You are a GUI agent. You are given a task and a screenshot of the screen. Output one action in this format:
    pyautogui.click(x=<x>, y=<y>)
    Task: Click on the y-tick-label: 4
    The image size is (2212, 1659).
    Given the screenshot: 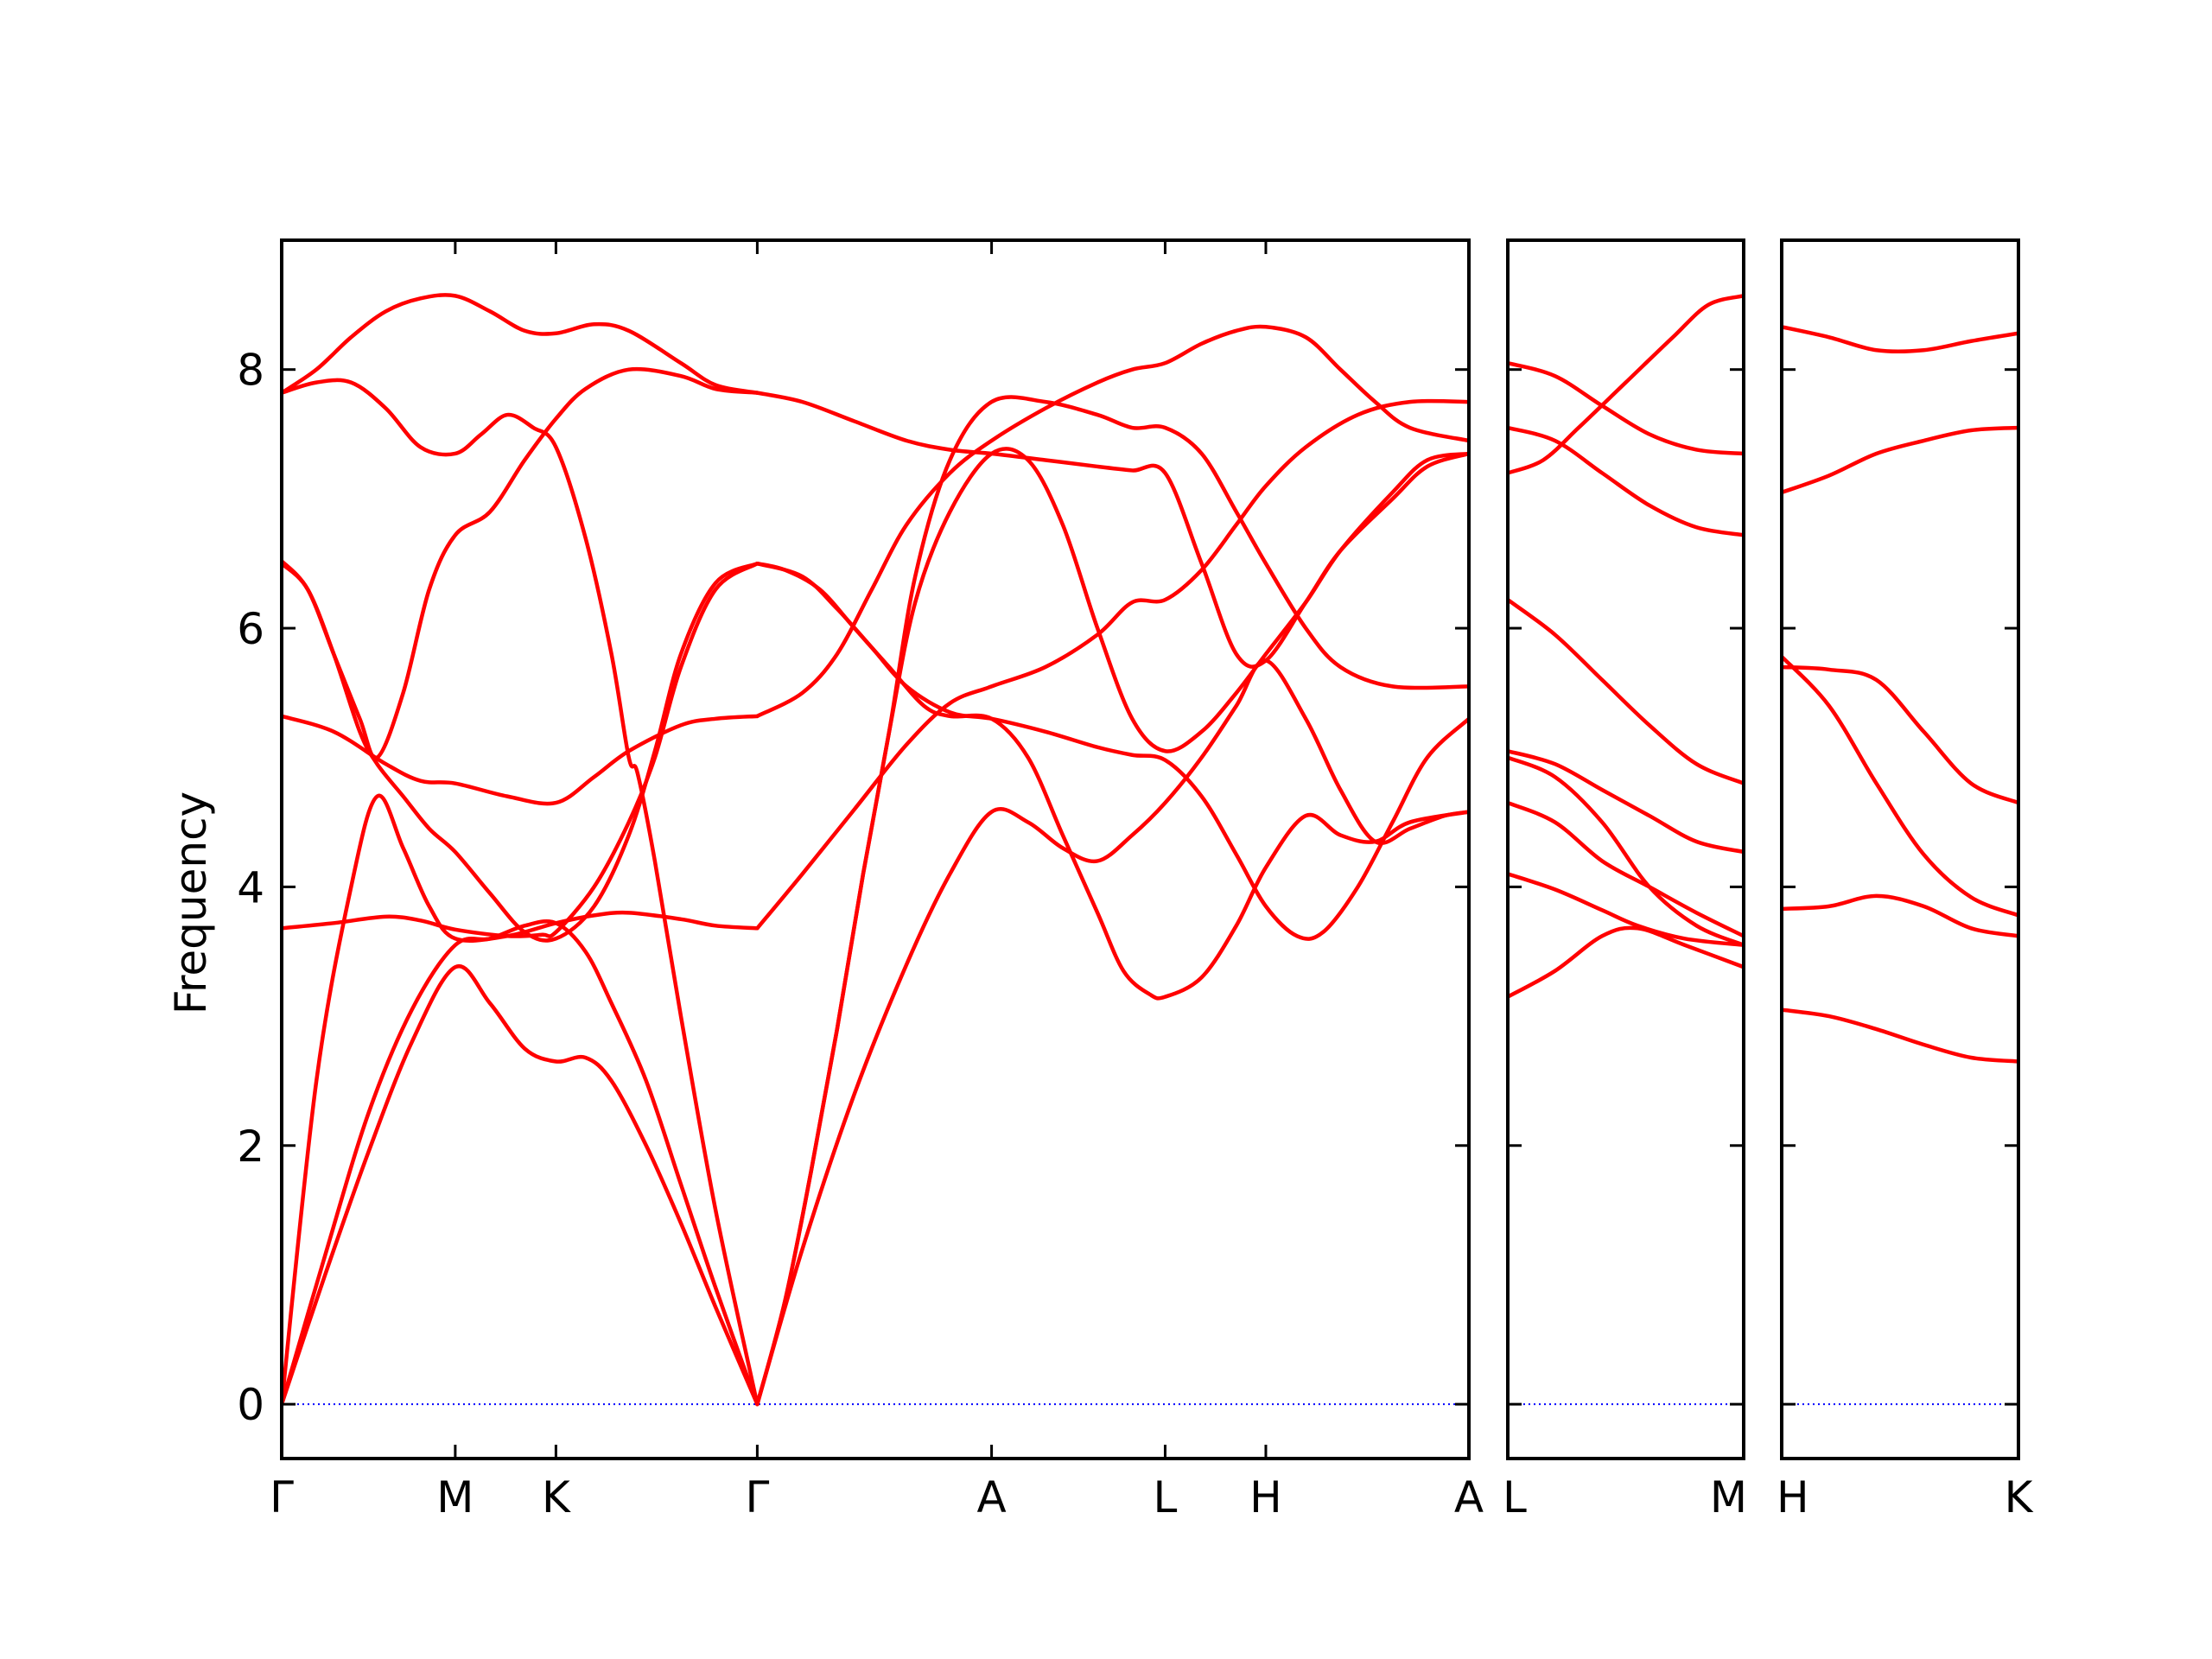 What is the action you would take?
    pyautogui.click(x=250, y=887)
    